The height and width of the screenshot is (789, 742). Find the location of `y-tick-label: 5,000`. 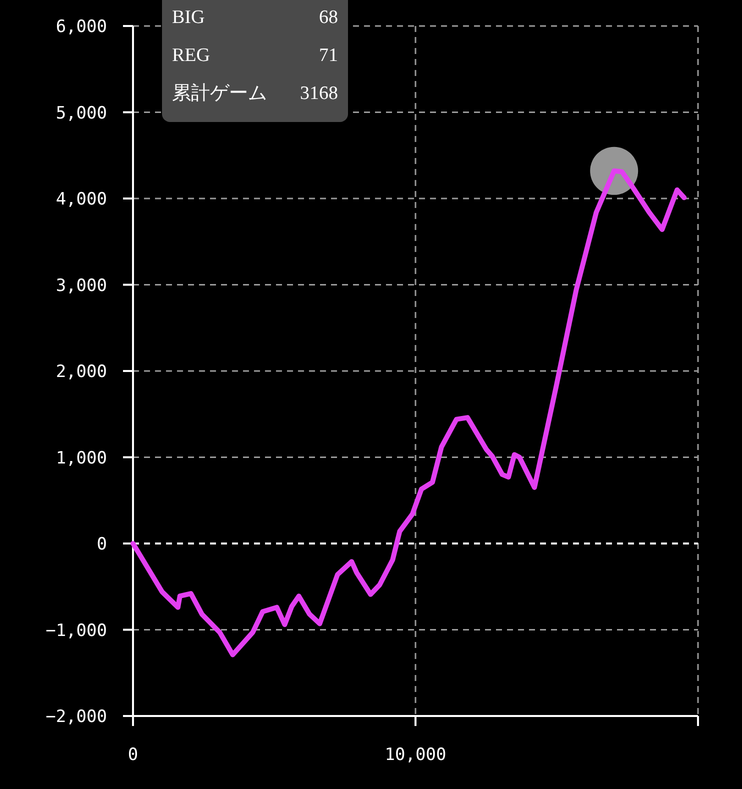

y-tick-label: 5,000 is located at coordinates (81, 113).